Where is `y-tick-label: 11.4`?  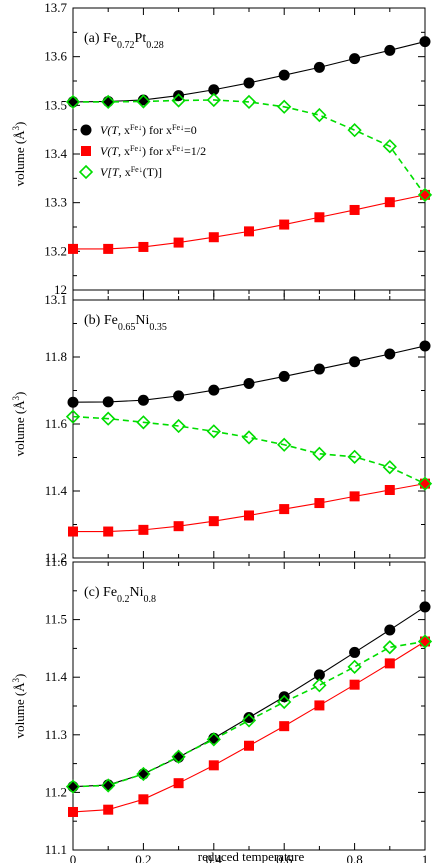 y-tick-label: 11.4 is located at coordinates (56, 490).